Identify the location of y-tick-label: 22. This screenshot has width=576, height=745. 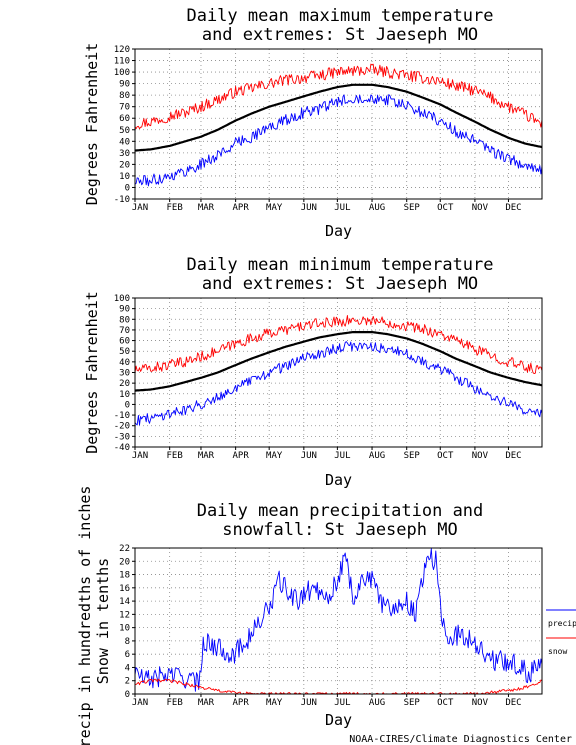
(124, 549).